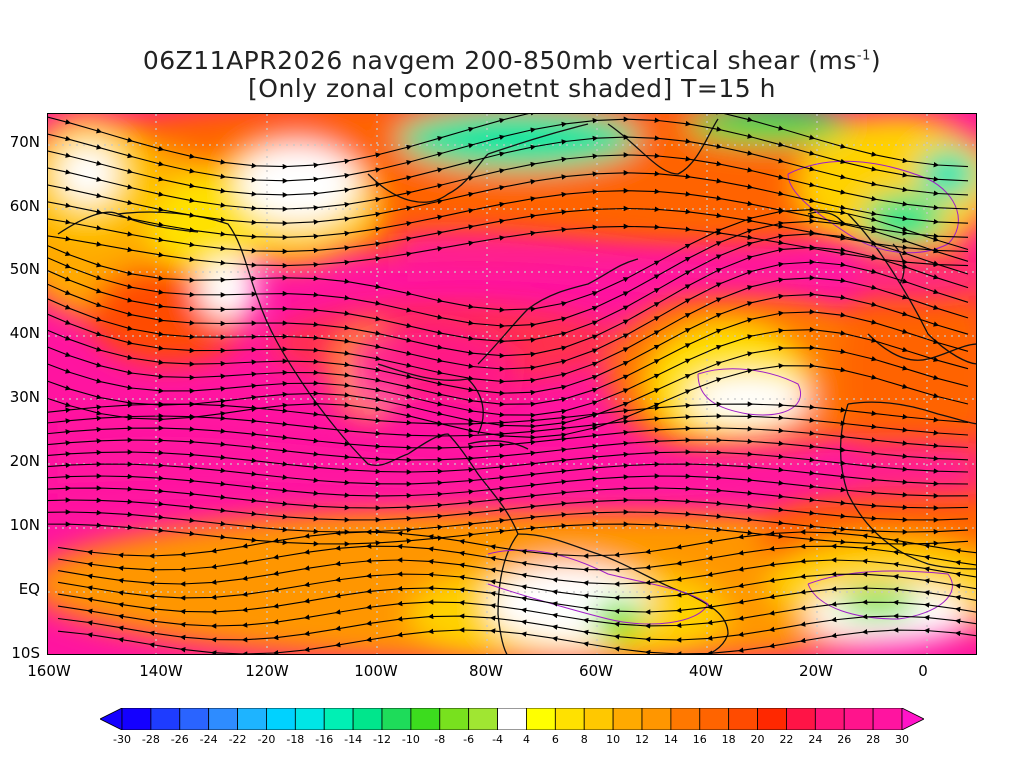 This screenshot has width=1024, height=768. I want to click on colorbar-label: -18, so click(295, 739).